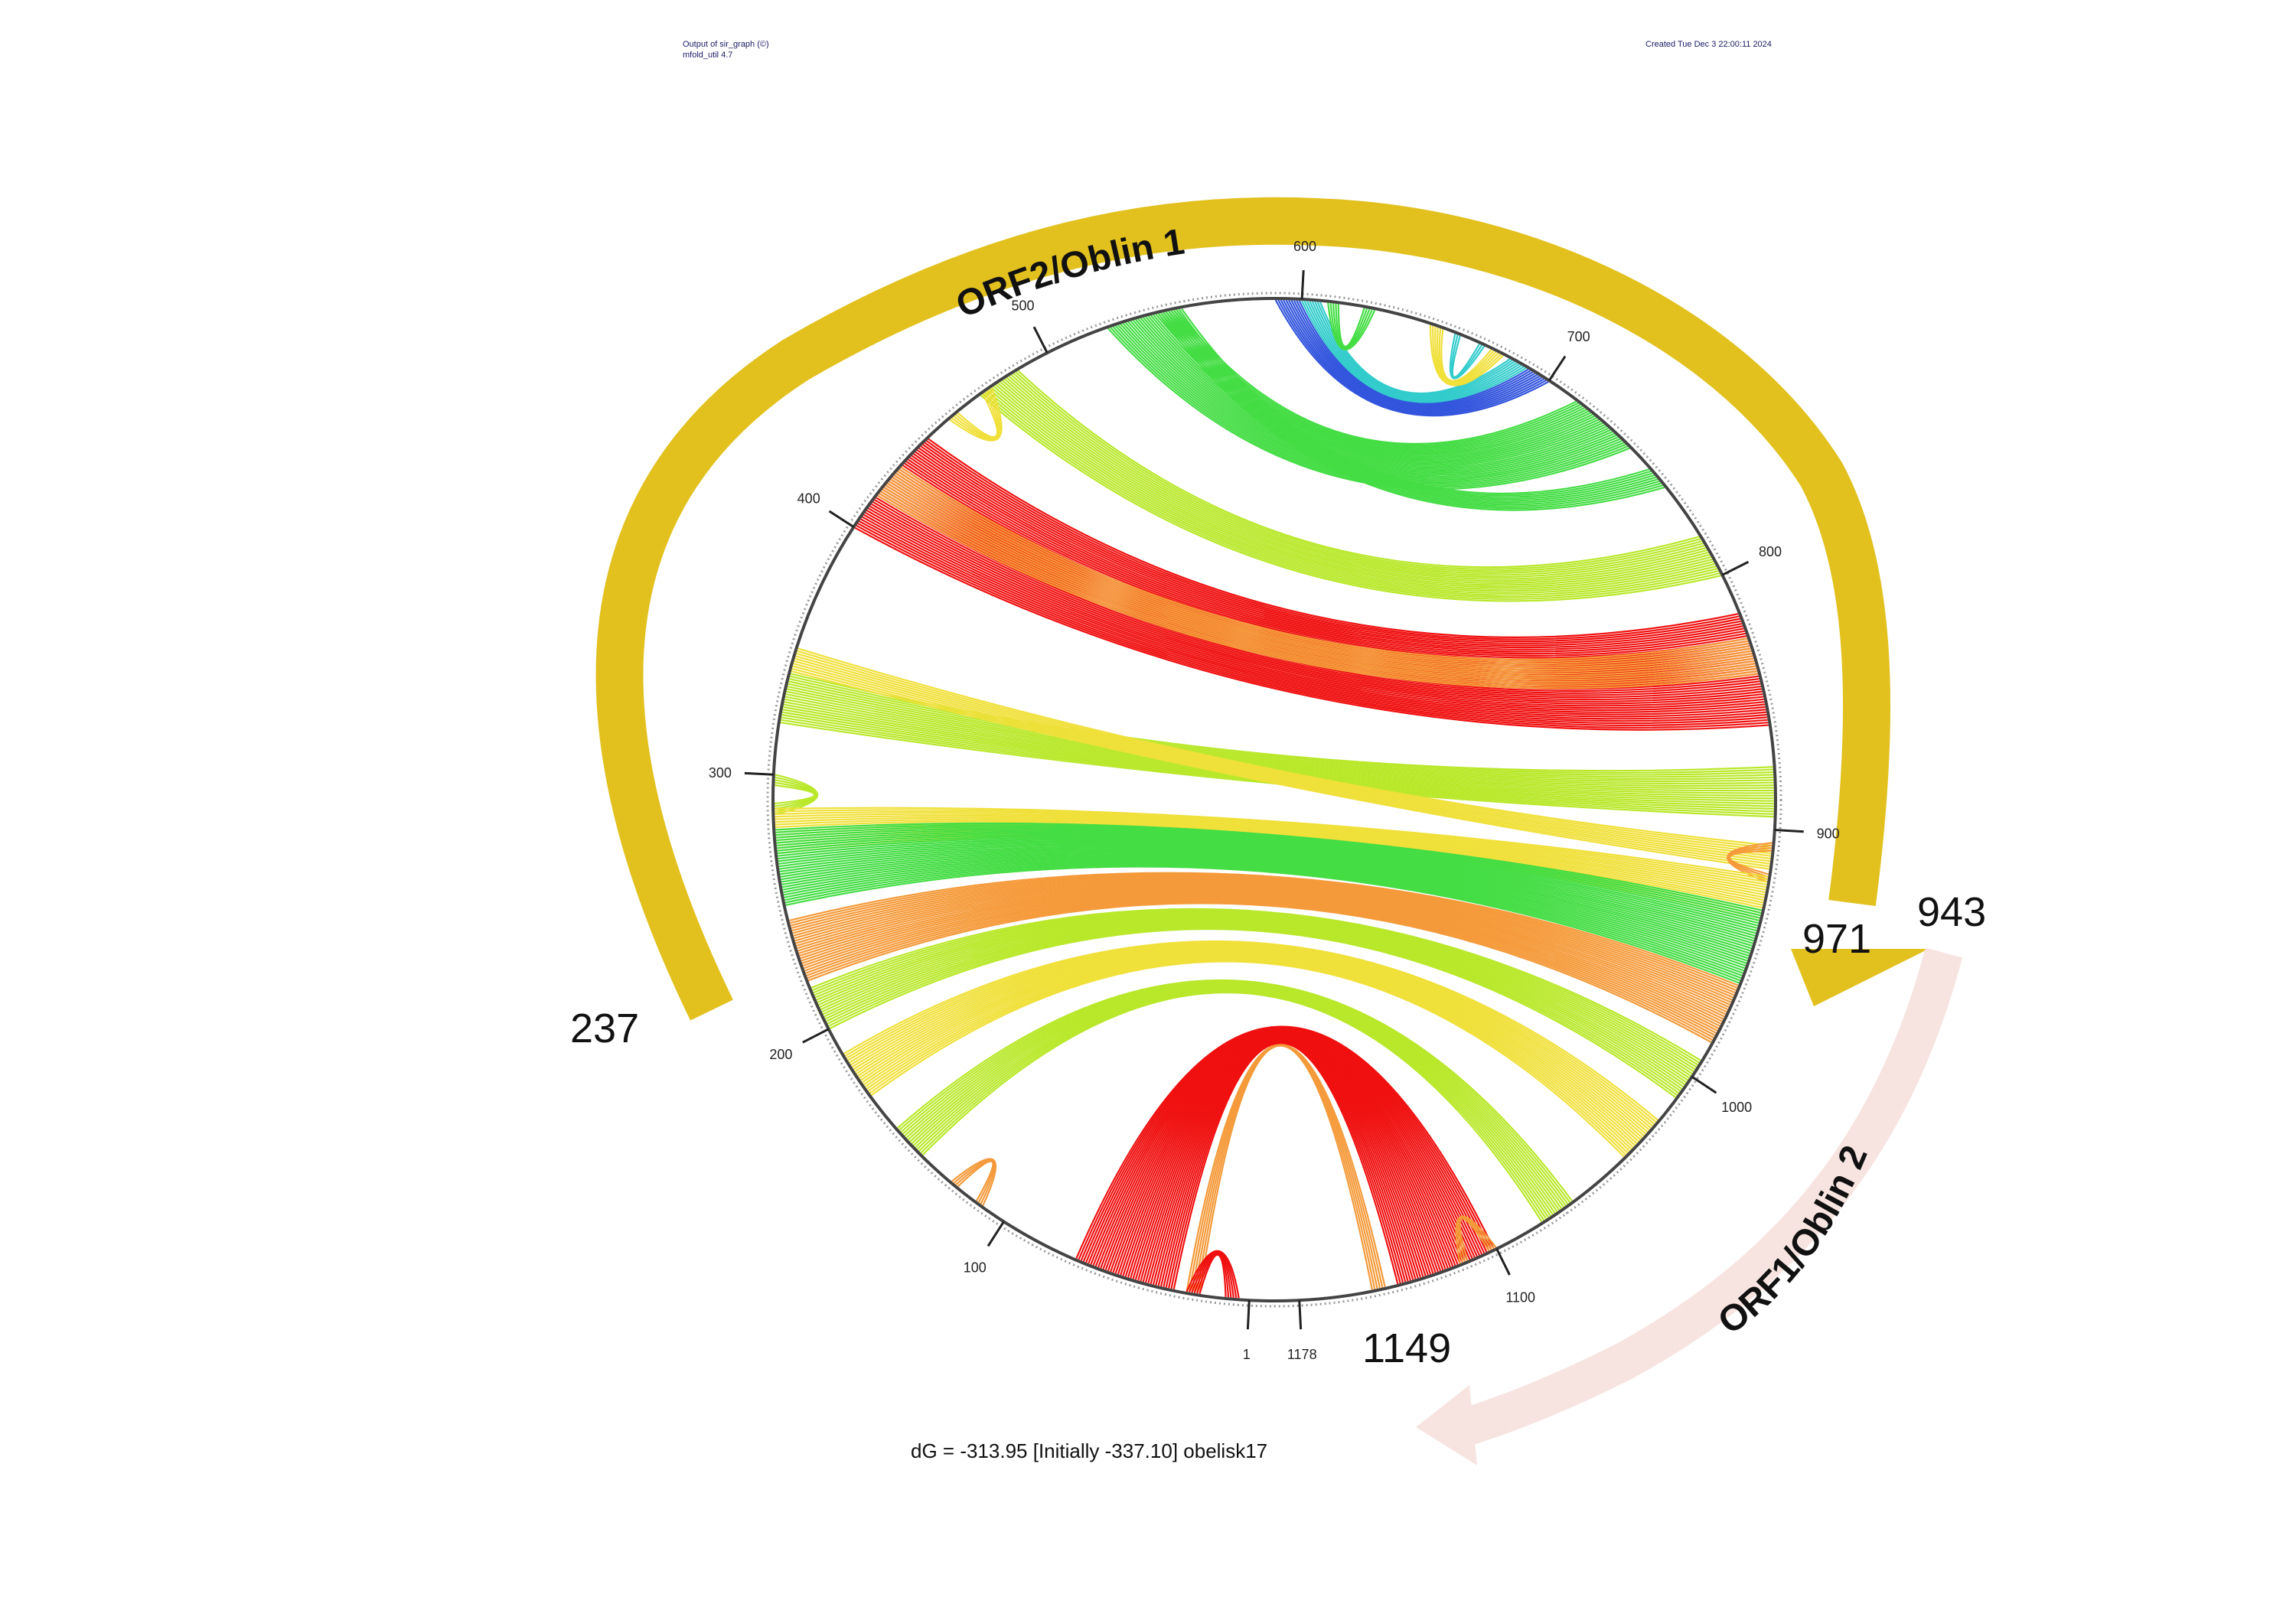 Image resolution: width=2296 pixels, height=1607 pixels. Describe the element at coordinates (1708, 44) in the screenshot. I see `header-right: Created Tue Dec 3 22:00:11 2024` at that location.